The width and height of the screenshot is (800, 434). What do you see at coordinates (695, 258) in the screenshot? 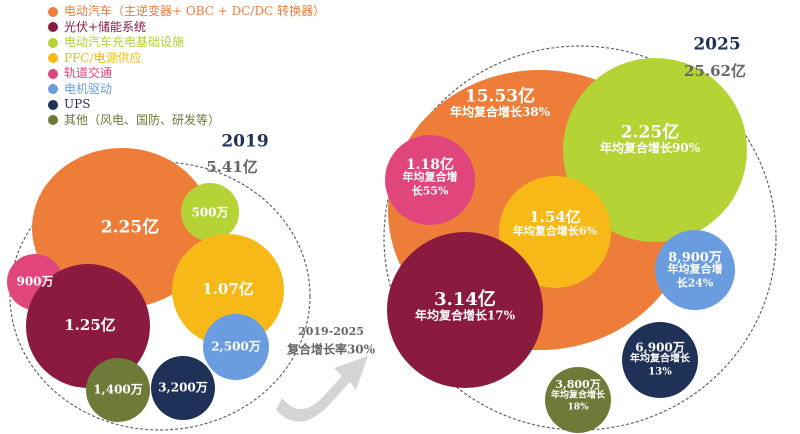
I see `bubble-value: 8,900万` at bounding box center [695, 258].